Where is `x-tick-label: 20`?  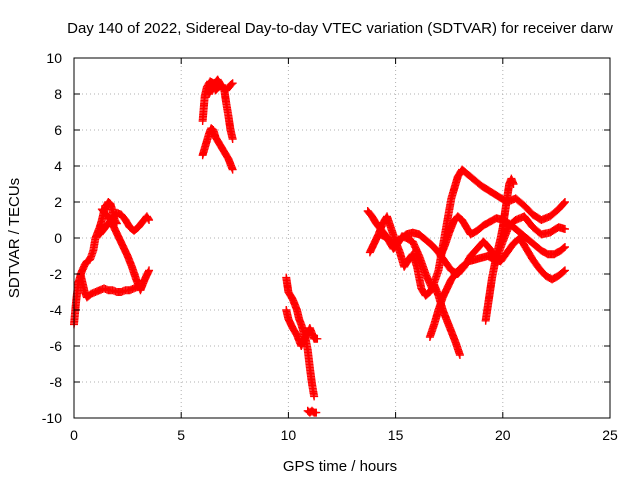 x-tick-label: 20 is located at coordinates (503, 435).